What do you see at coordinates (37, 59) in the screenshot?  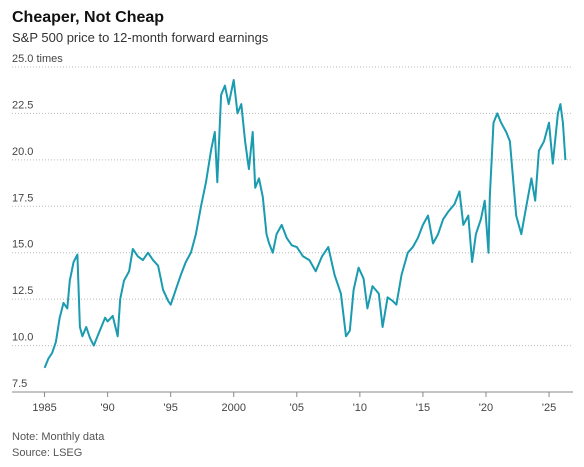 I see `y-tick-label: 25.0 times` at bounding box center [37, 59].